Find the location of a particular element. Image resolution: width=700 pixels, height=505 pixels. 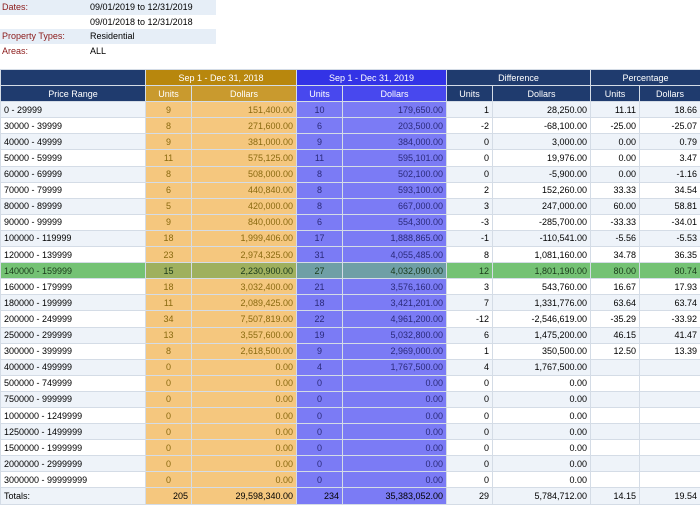

cell-diff-units: -1 is located at coordinates (470, 238).